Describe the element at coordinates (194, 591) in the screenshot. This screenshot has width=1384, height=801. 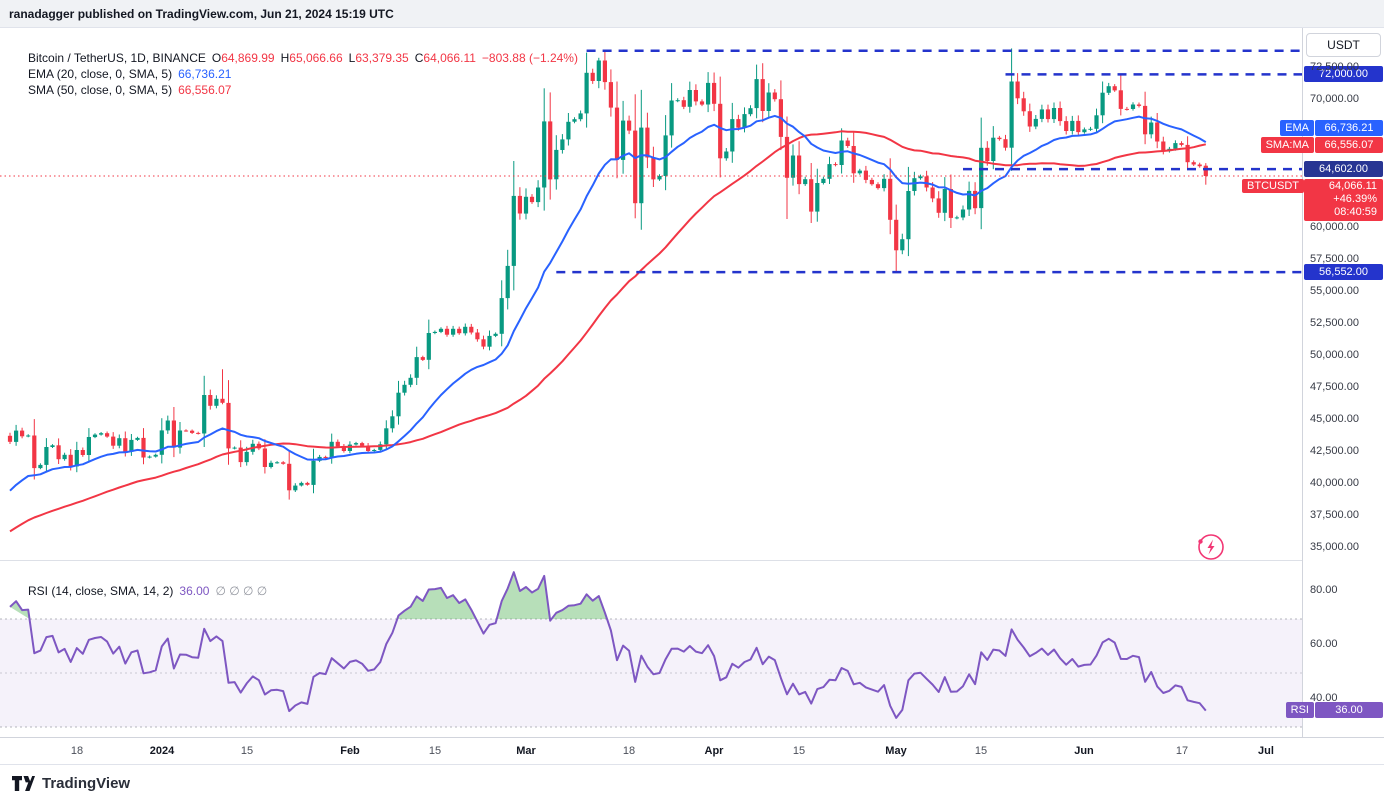
I see `rsi-value: 36.00` at that location.